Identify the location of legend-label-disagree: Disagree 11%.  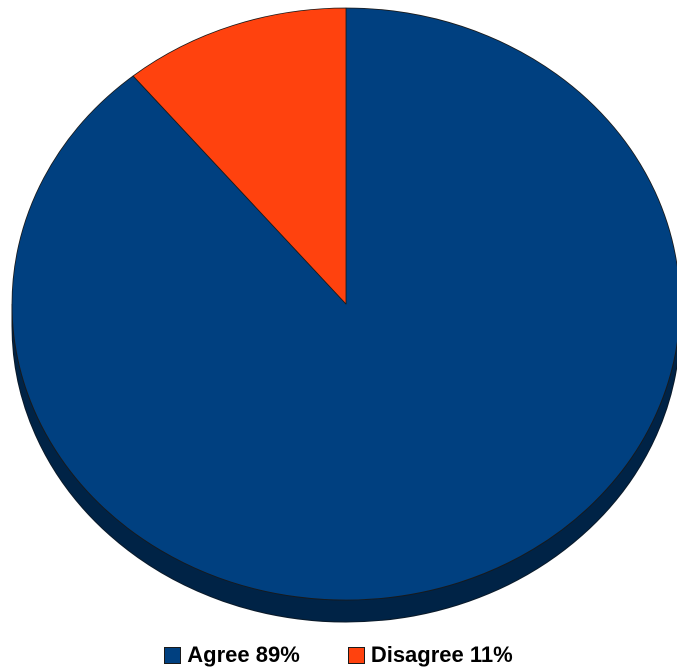
(441, 654).